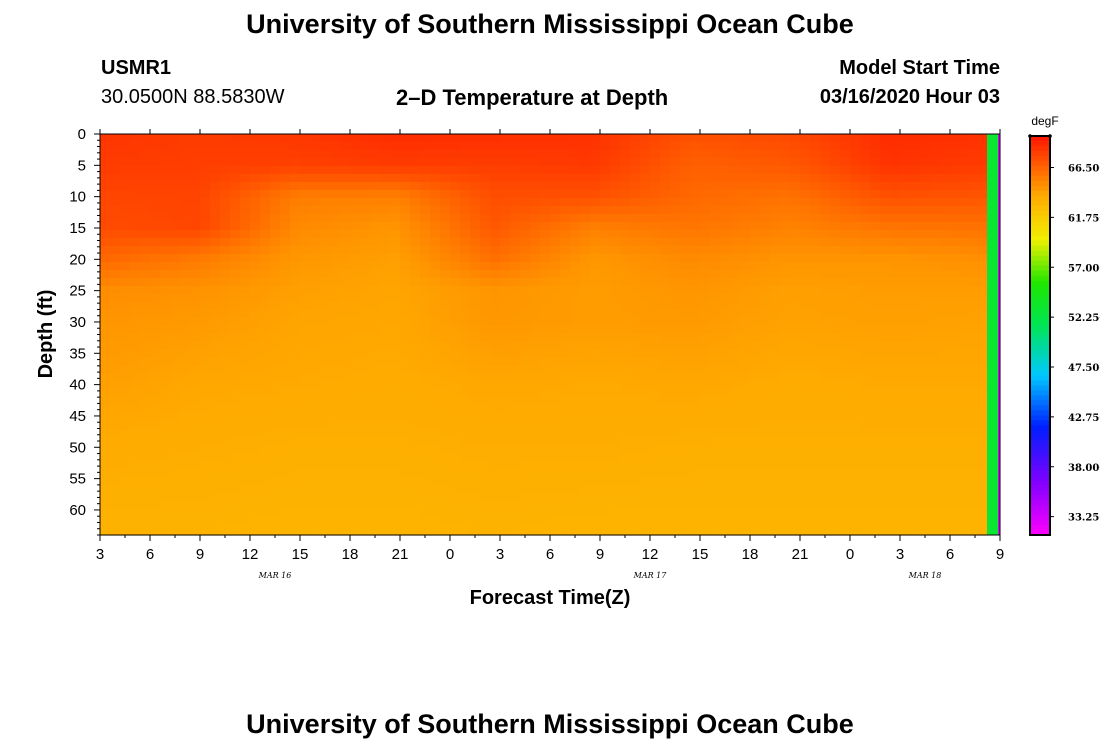  Describe the element at coordinates (275, 575) in the screenshot. I see `date-label: MAR 16` at that location.